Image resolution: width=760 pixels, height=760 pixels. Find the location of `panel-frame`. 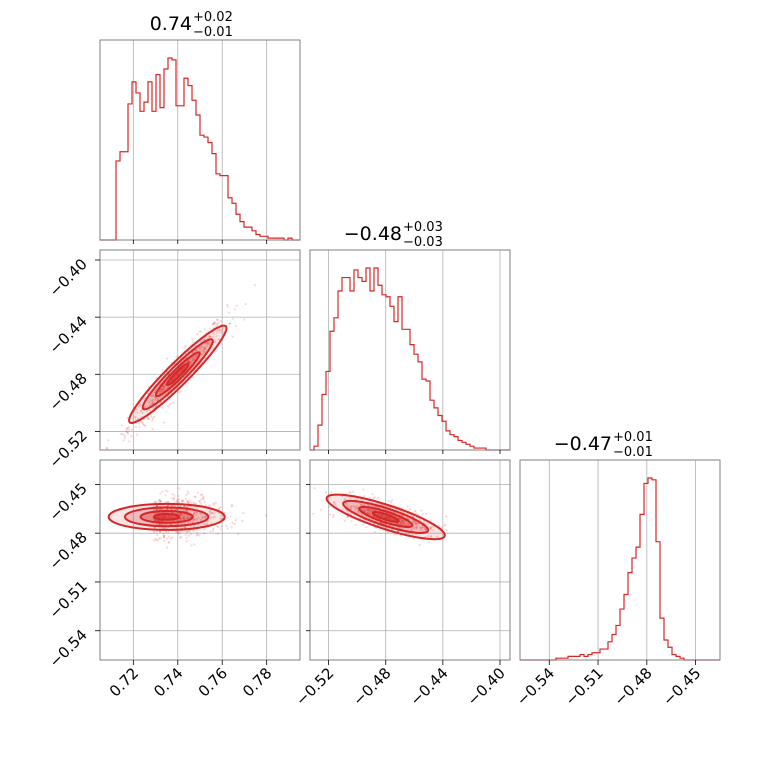

panel-frame is located at coordinates (620, 560).